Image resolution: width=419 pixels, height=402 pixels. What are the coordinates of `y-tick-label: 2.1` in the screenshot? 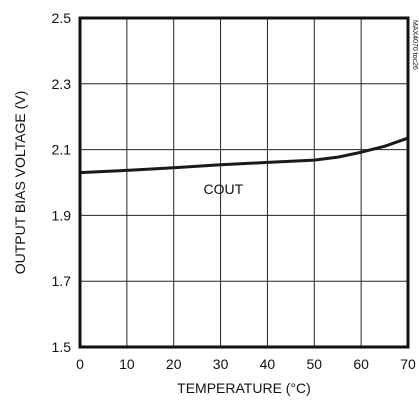 It's located at (62, 150).